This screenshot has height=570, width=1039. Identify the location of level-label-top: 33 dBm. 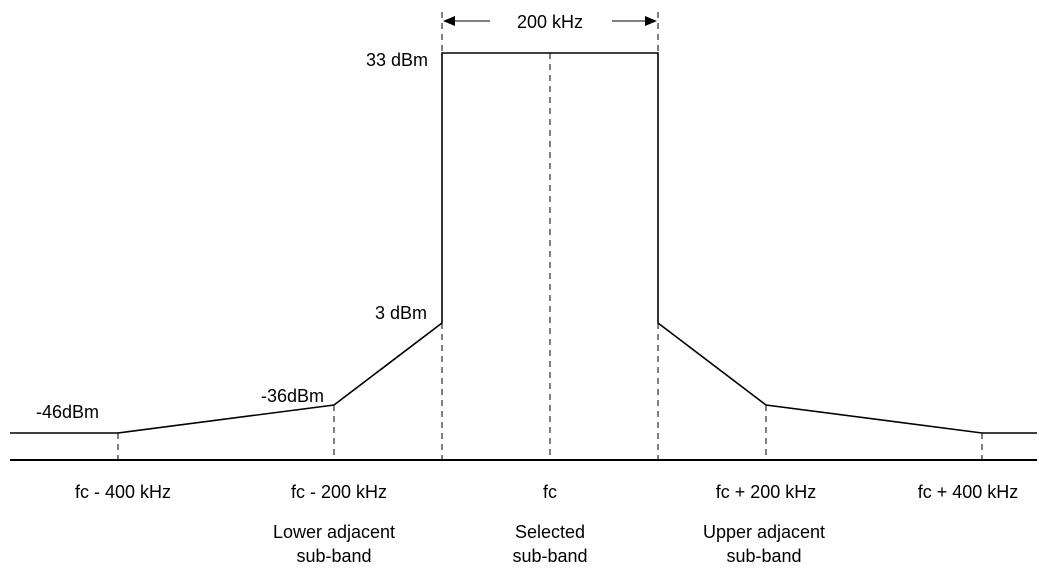
(397, 60).